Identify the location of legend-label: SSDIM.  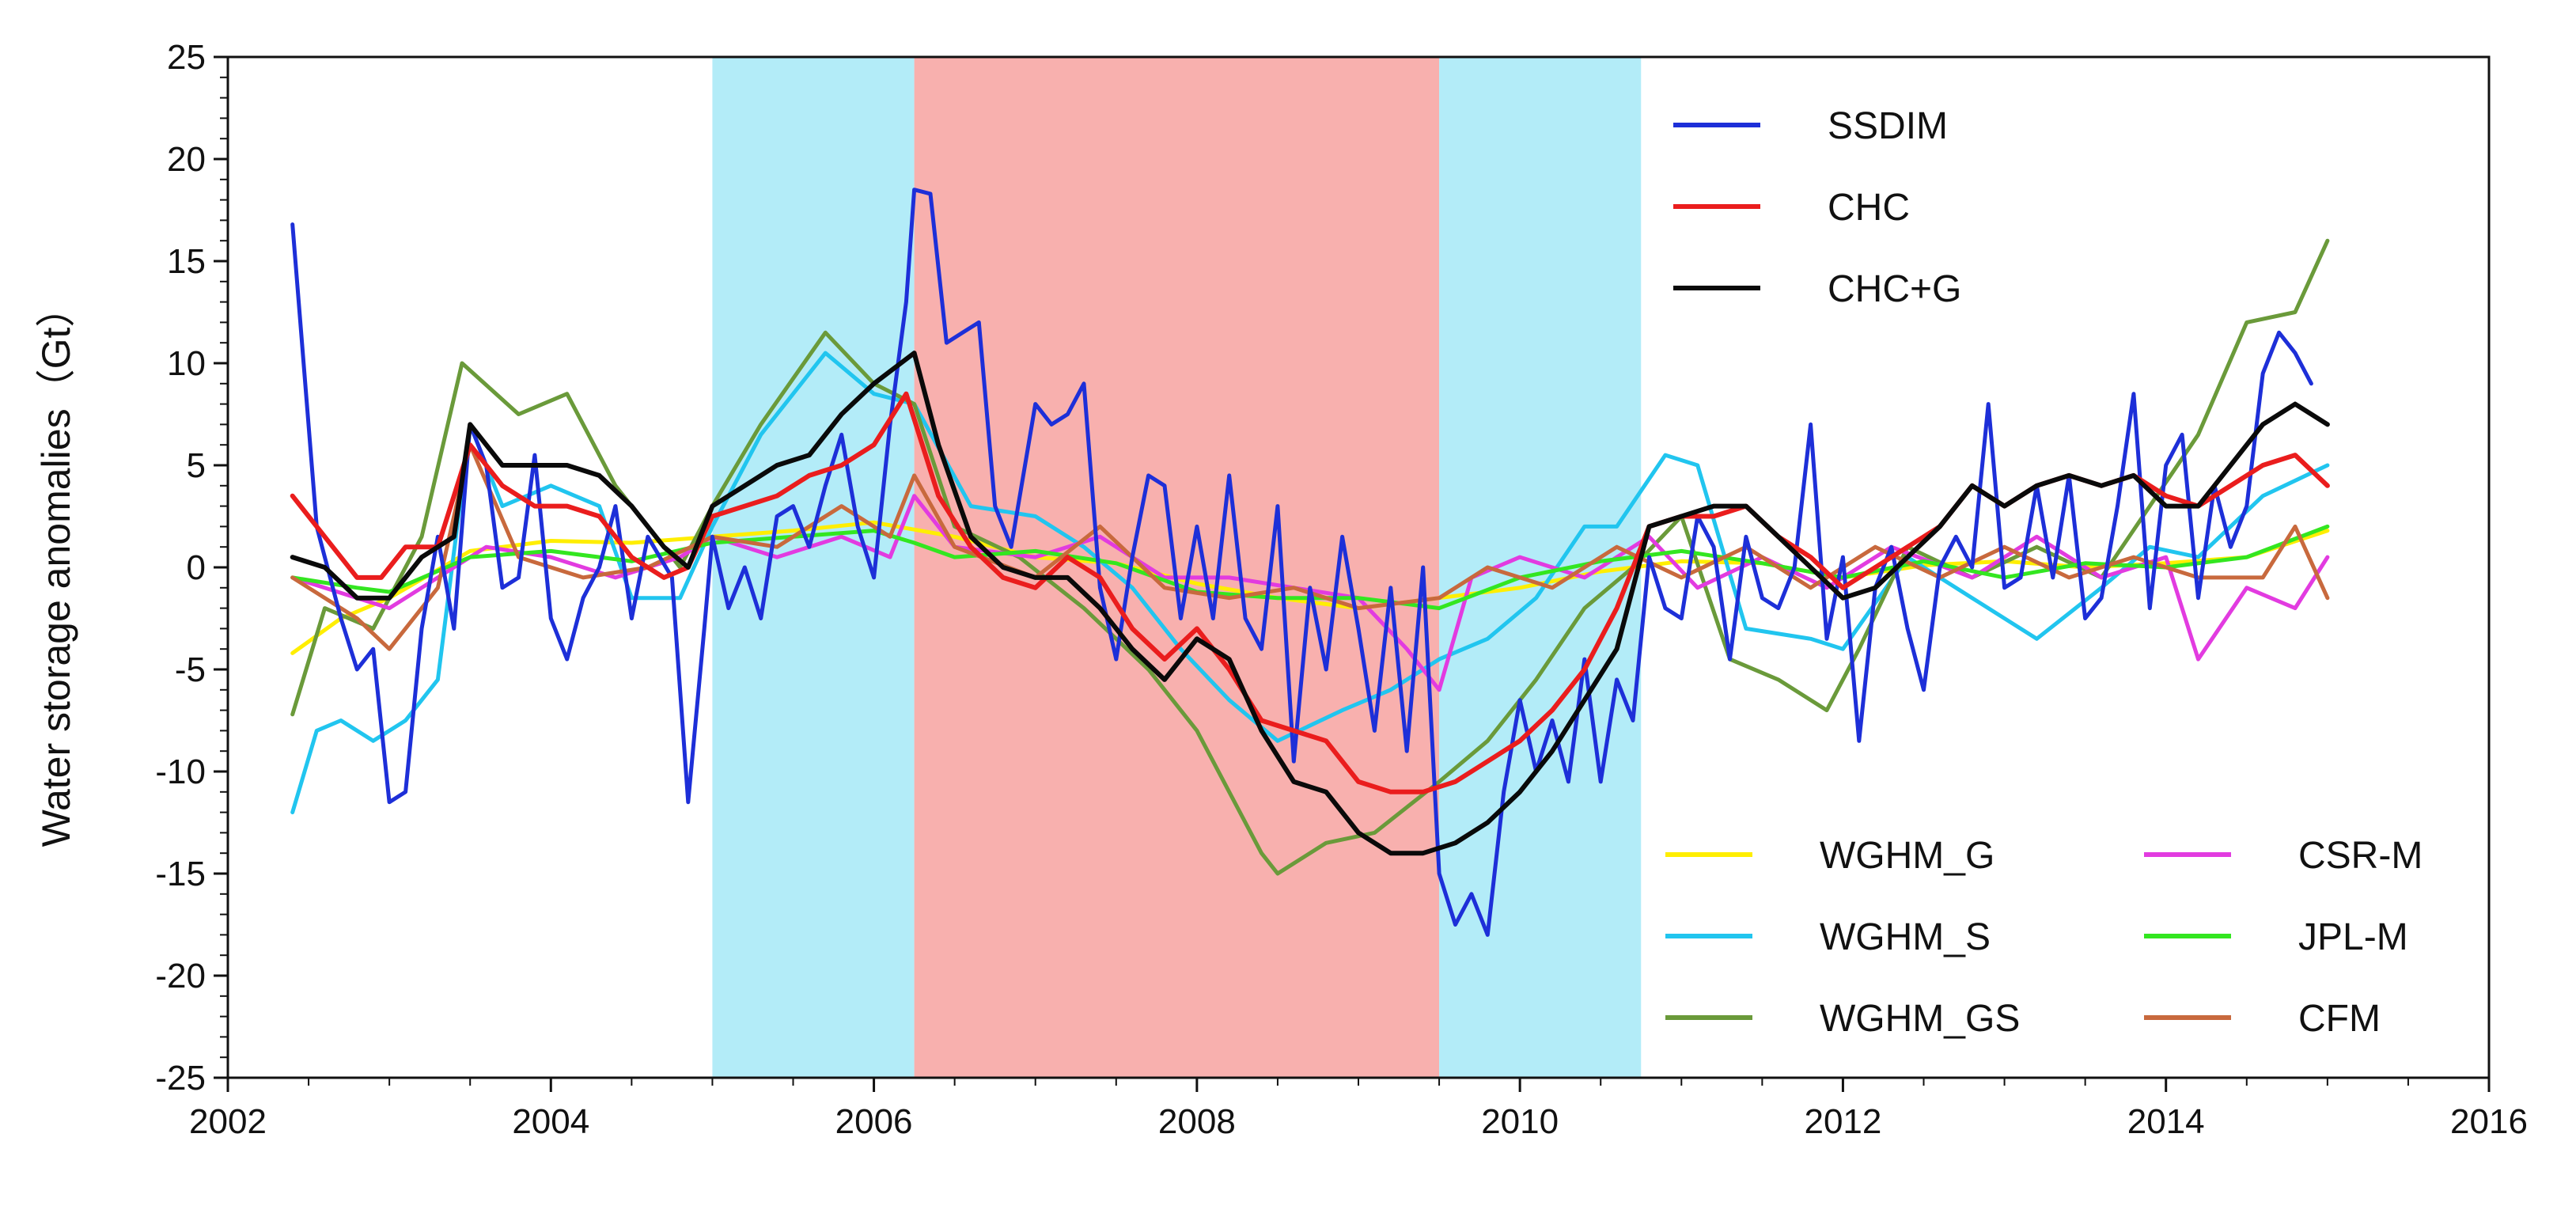
(1888, 126).